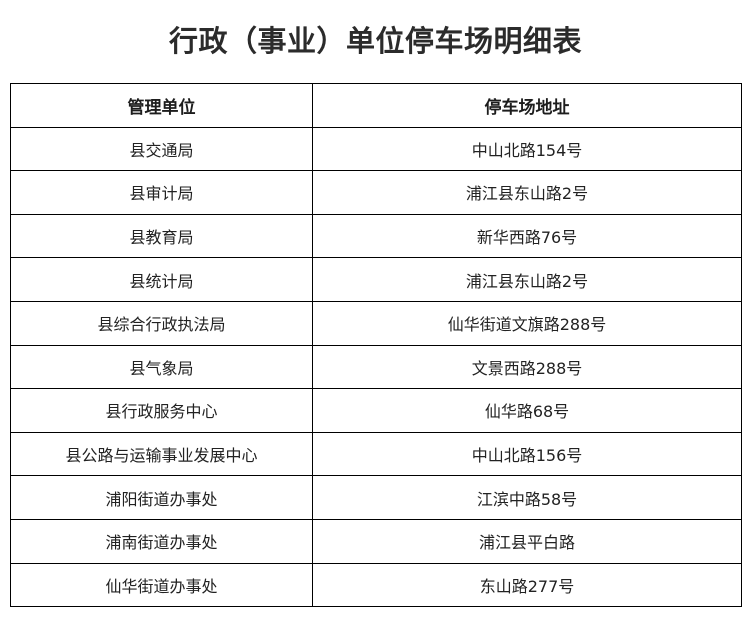 The image size is (751, 621). I want to click on cell-managing-unit: 县审计局, so click(161, 192).